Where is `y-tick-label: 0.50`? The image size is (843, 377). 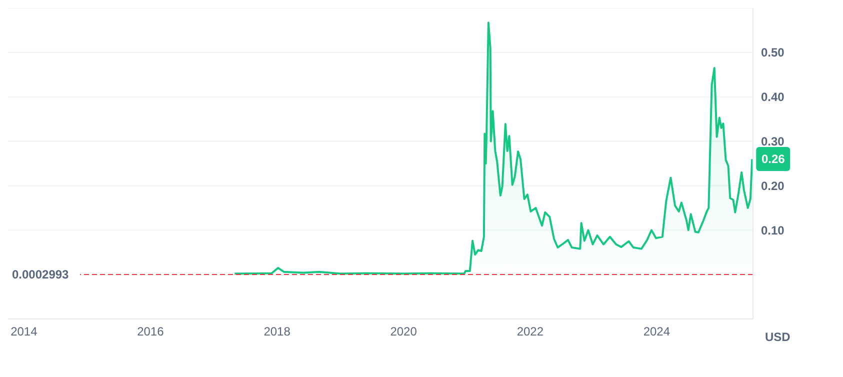
y-tick-label: 0.50 is located at coordinates (773, 53).